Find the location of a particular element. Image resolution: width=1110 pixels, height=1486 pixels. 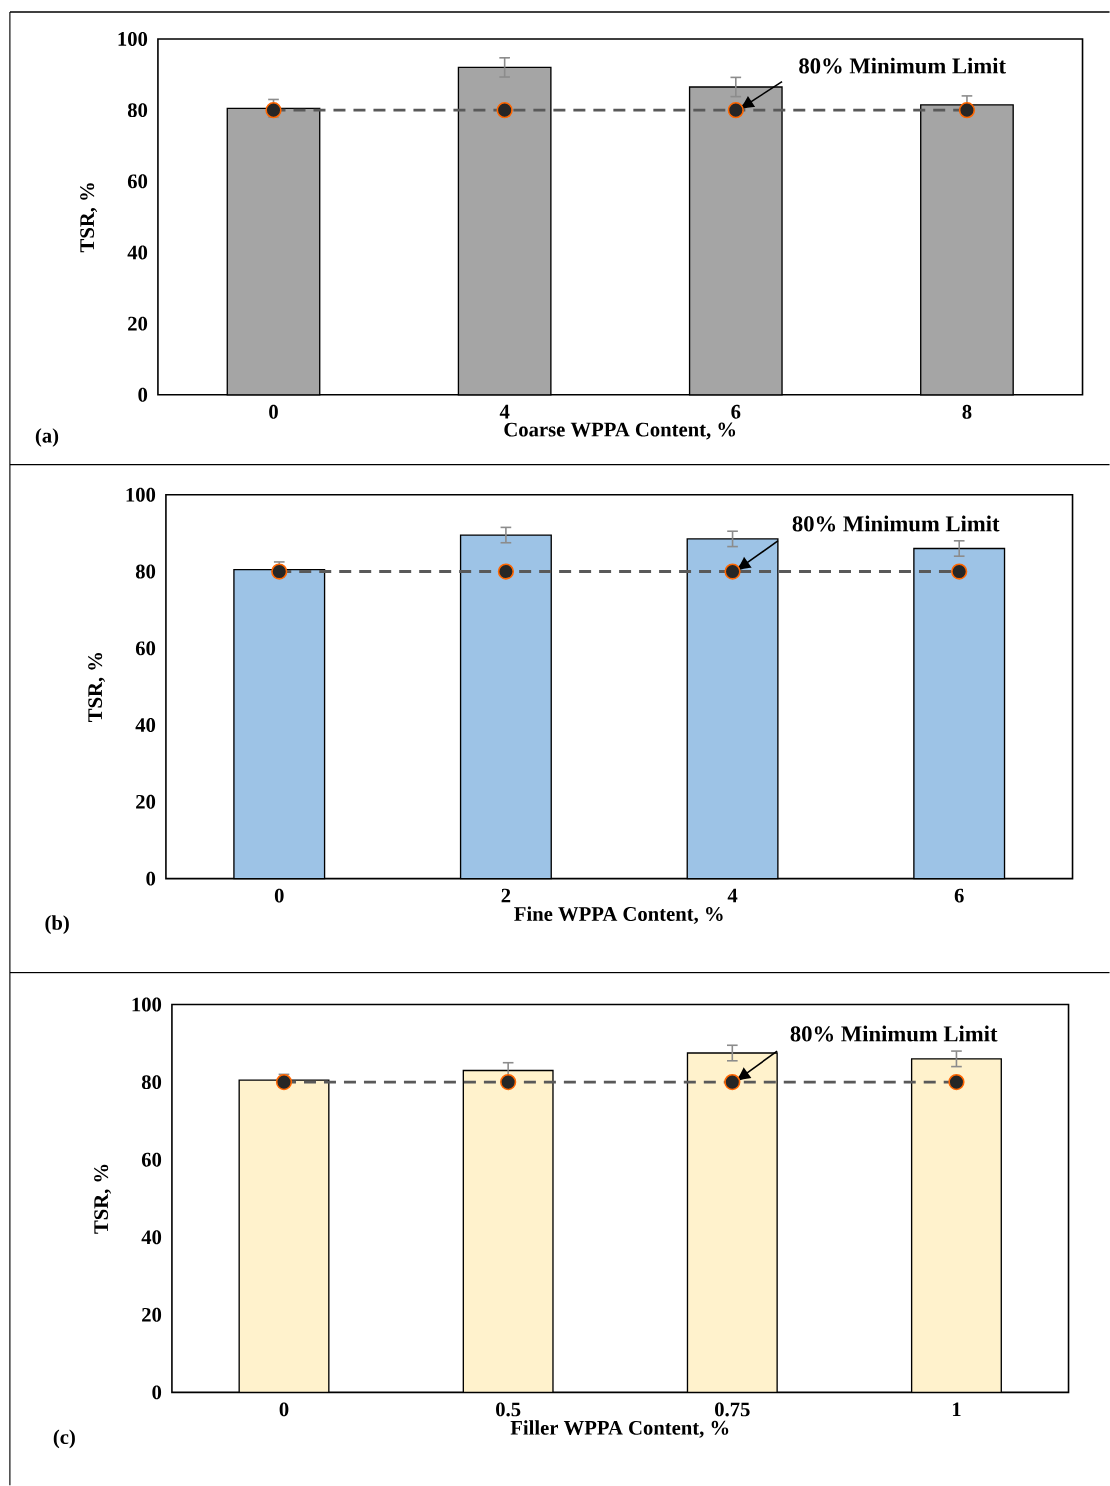

x-axis-title: Coarse WPPA Content, % is located at coordinates (620, 431).